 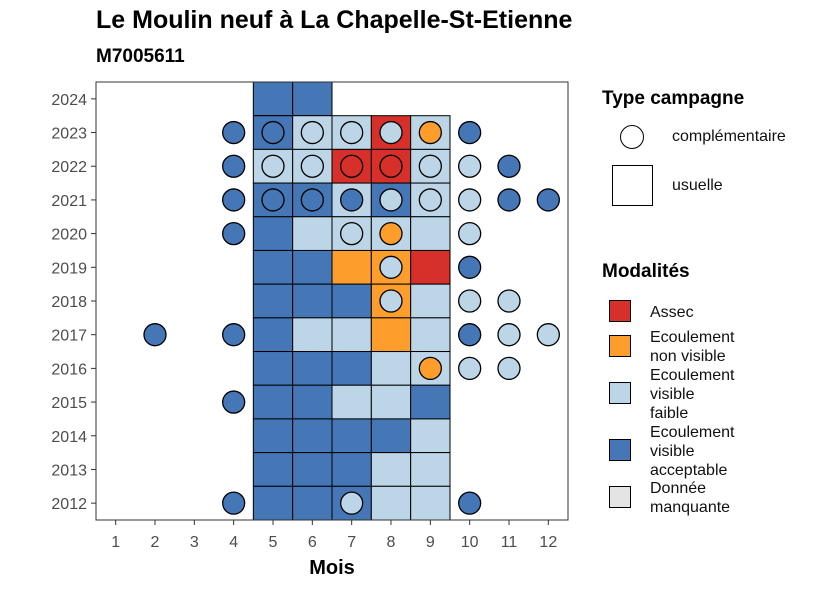 What do you see at coordinates (69, 403) in the screenshot?
I see `y-tick-label: 2015` at bounding box center [69, 403].